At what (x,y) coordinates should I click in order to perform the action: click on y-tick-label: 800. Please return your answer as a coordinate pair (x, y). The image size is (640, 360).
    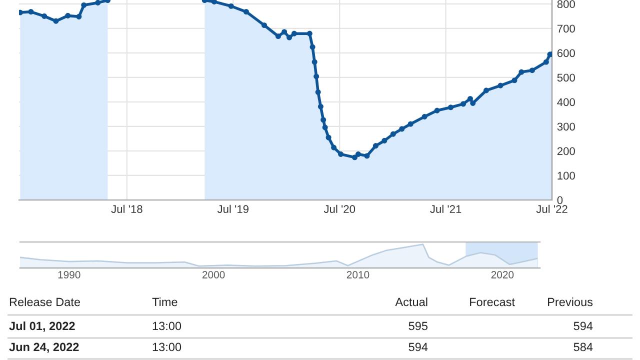
    Looking at the image, I should click on (566, 4).